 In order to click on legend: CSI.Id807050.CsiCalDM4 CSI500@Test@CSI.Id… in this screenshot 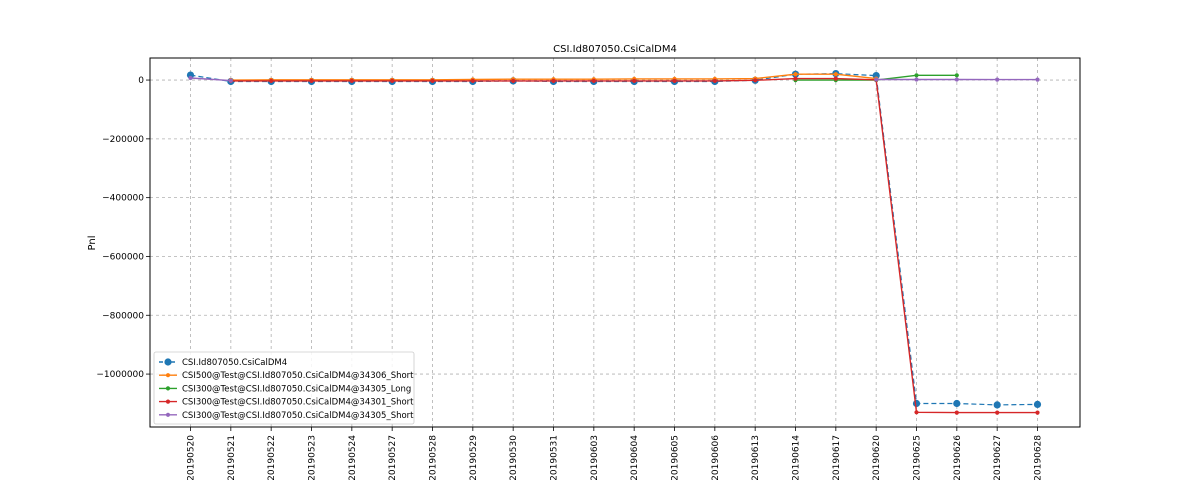, I will do `click(284, 388)`.